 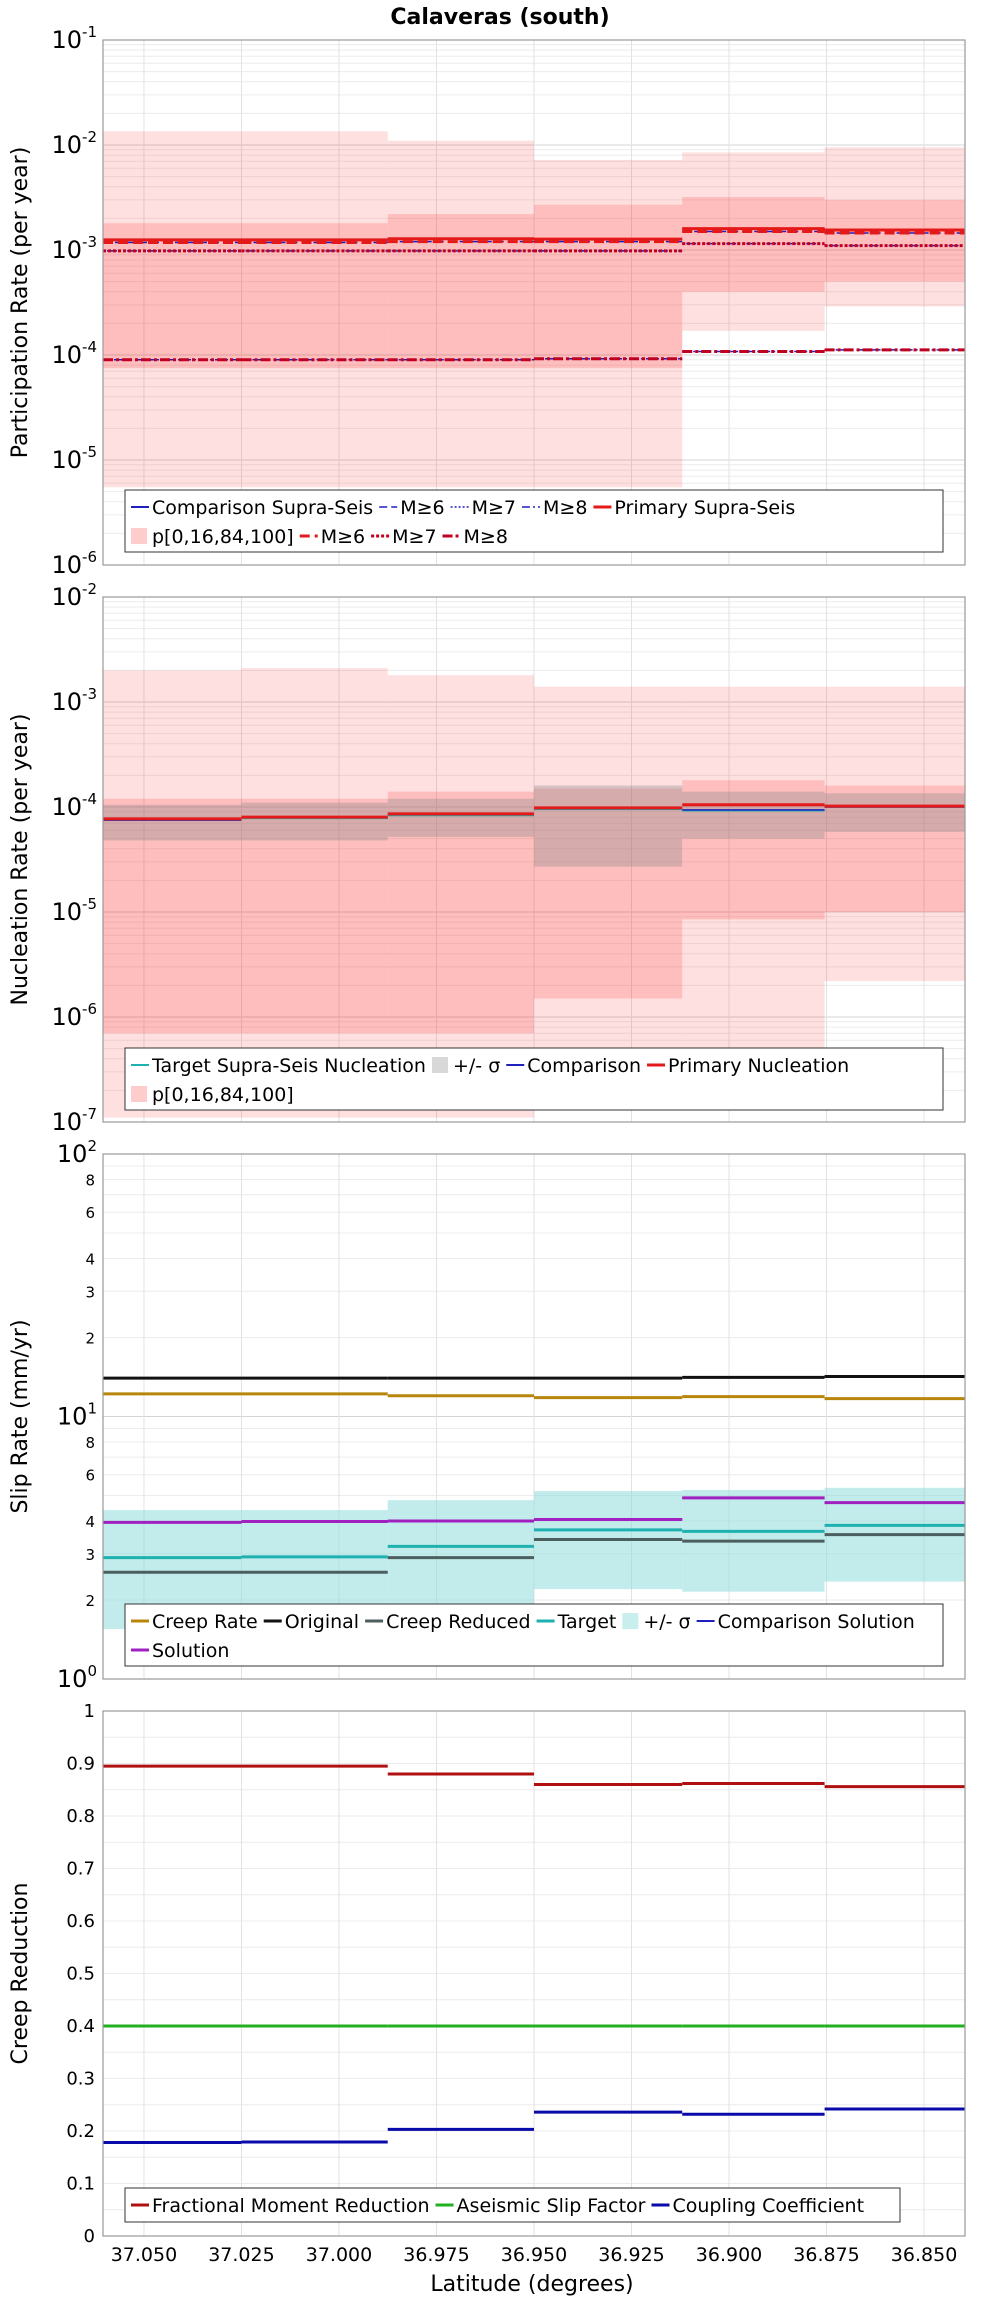 I want to click on participation-legend-label-0-0: Comparison Supra-Seis, so click(x=262, y=508).